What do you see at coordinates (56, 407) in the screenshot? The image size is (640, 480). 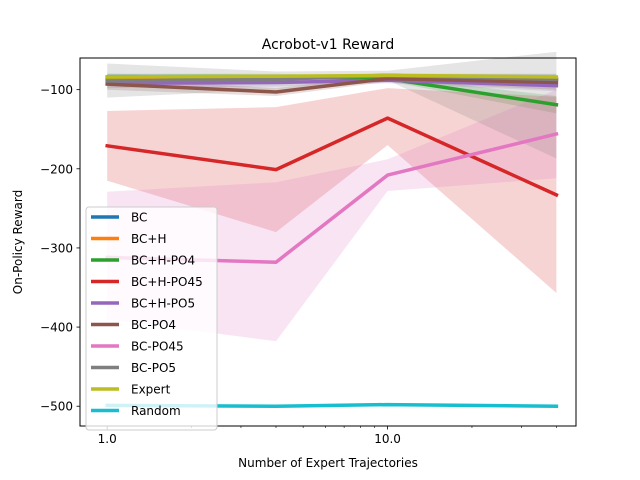 I see `y-tick-label: −500` at bounding box center [56, 407].